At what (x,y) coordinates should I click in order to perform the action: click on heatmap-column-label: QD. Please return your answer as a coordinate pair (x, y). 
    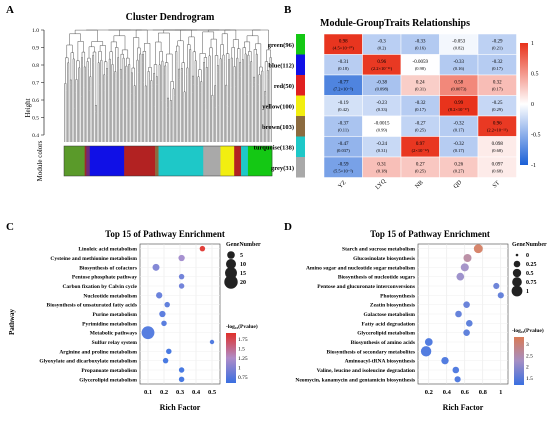
    Looking at the image, I should click on (458, 184).